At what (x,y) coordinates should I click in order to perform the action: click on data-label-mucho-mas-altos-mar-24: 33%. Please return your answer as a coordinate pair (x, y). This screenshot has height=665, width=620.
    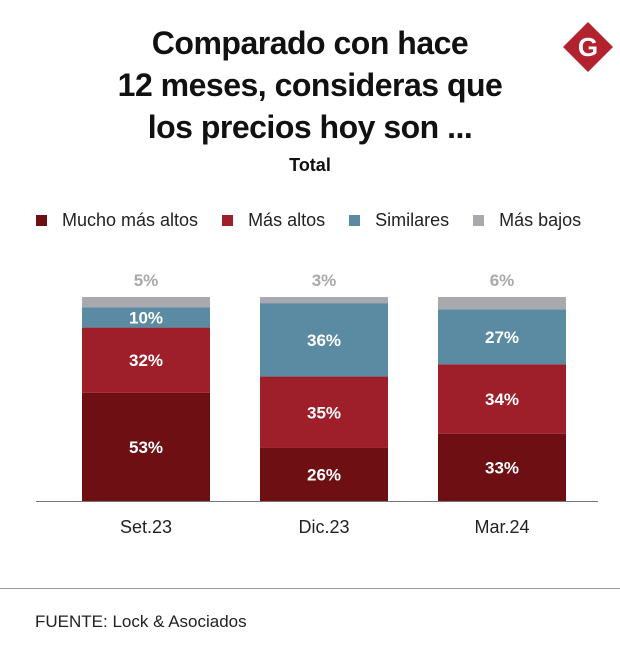
    Looking at the image, I should click on (502, 467).